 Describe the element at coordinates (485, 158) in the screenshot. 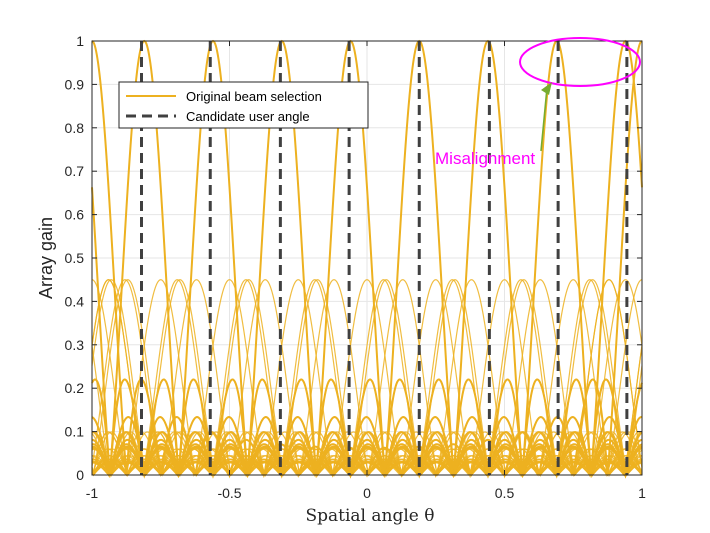

I see `misalignment-label: Misalignment` at that location.